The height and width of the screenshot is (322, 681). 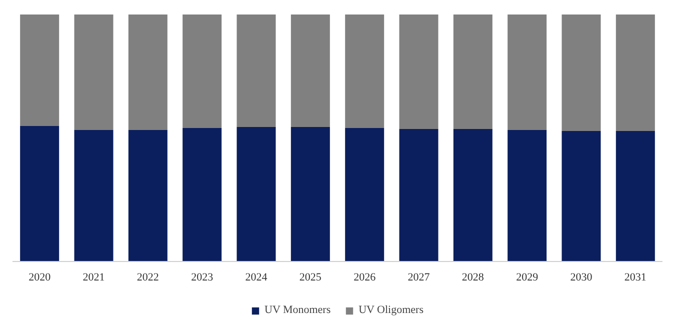 I want to click on x-tick-label: 2022, so click(x=147, y=277).